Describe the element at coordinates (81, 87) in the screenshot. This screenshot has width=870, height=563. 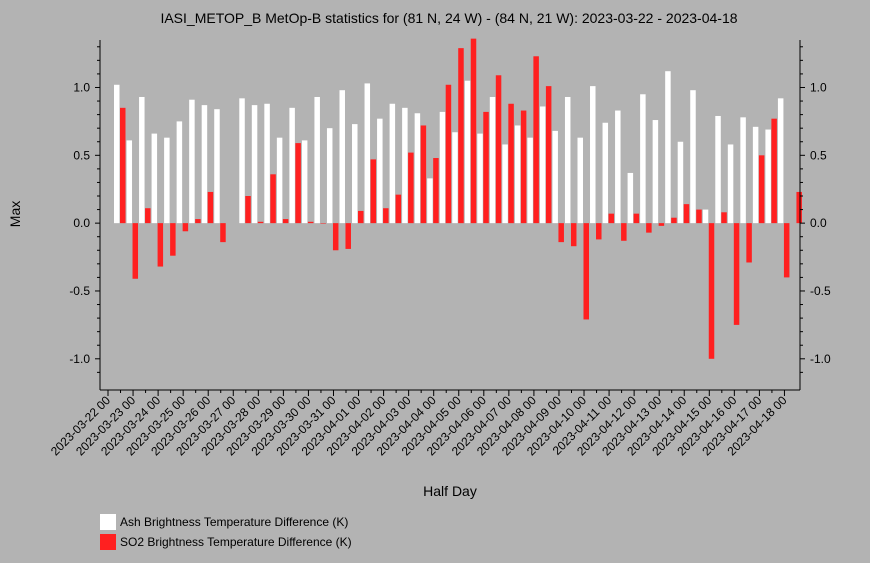
I see `y-tick-label-left: 1.0` at that location.